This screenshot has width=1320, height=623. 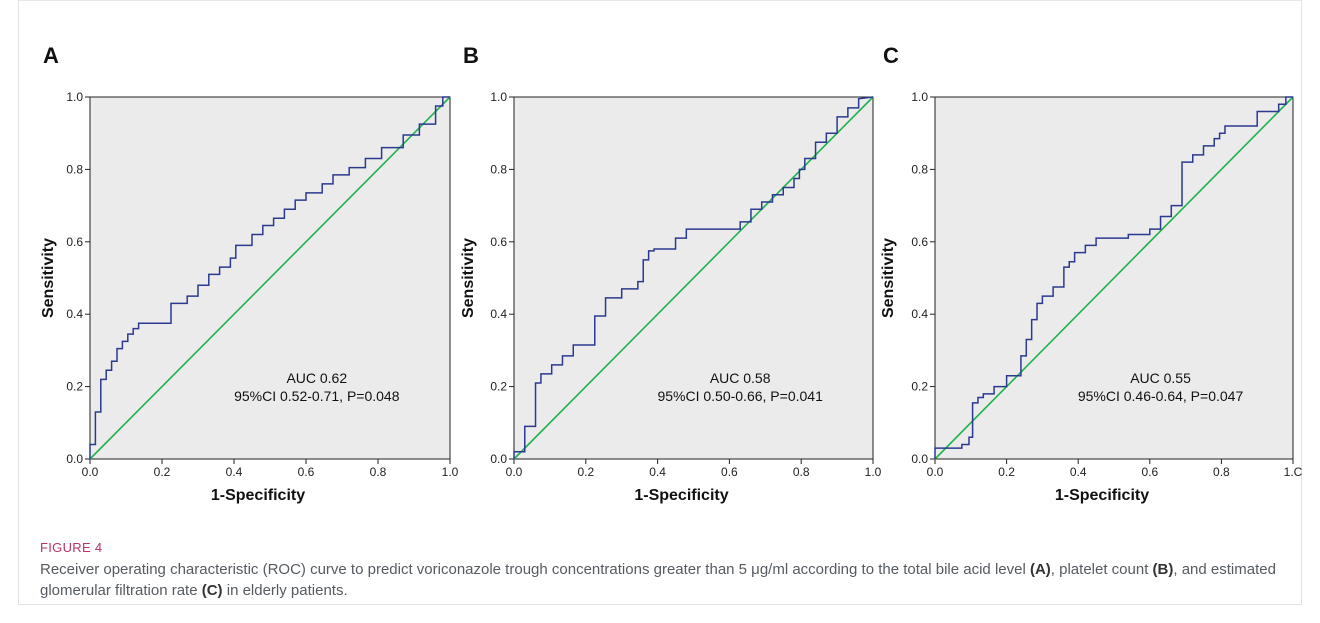 I want to click on x-tick-label: 1.C, so click(x=1293, y=472).